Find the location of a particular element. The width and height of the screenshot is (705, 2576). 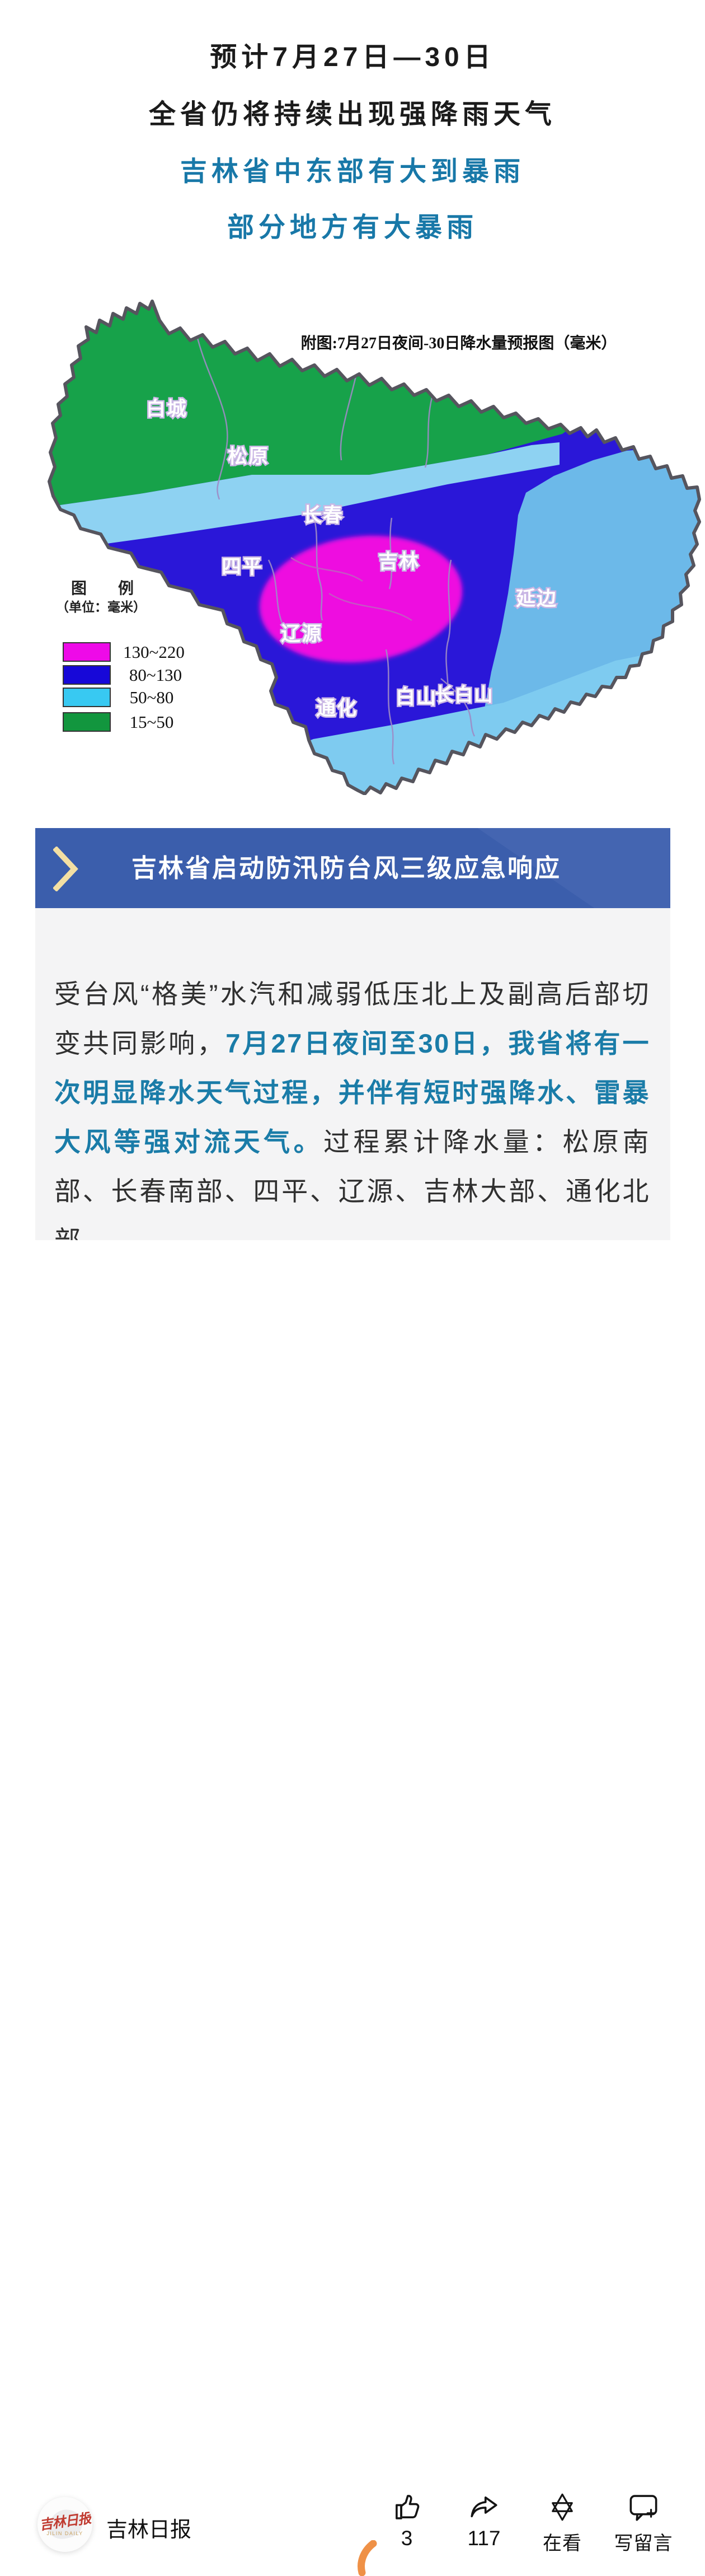

map-title: 附图:7月27日夜间-30日降水量预报图（毫米） is located at coordinates (459, 343).